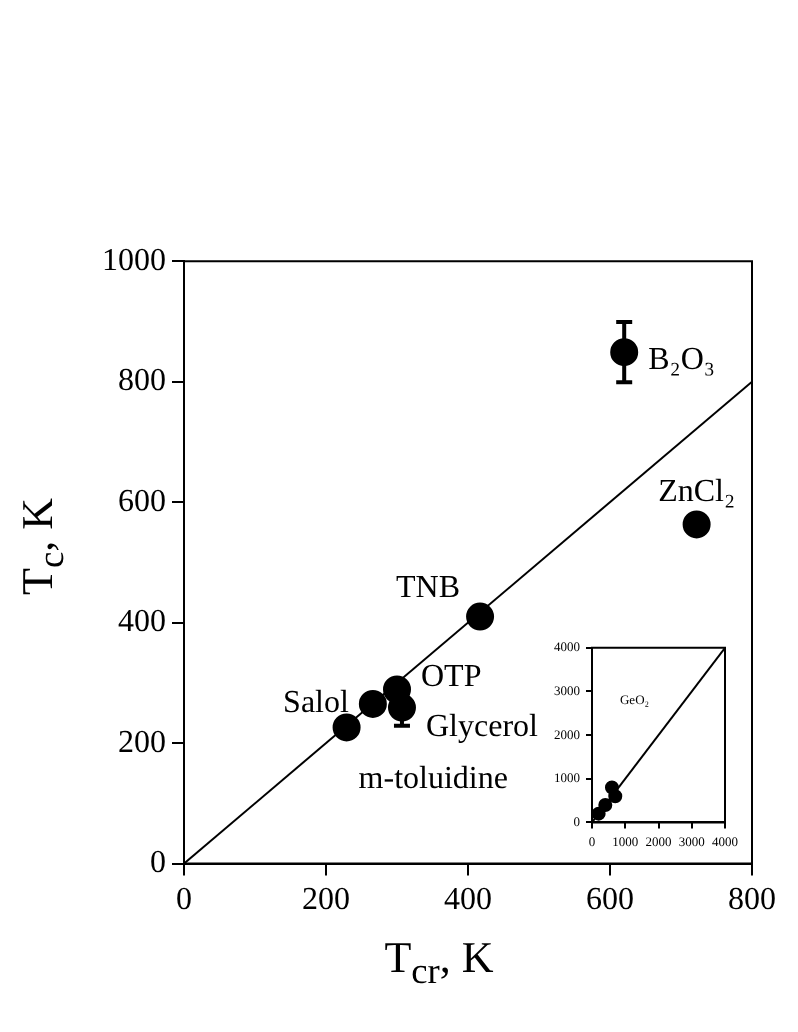  Describe the element at coordinates (433, 778) in the screenshot. I see `annotation: m-toluidine` at that location.